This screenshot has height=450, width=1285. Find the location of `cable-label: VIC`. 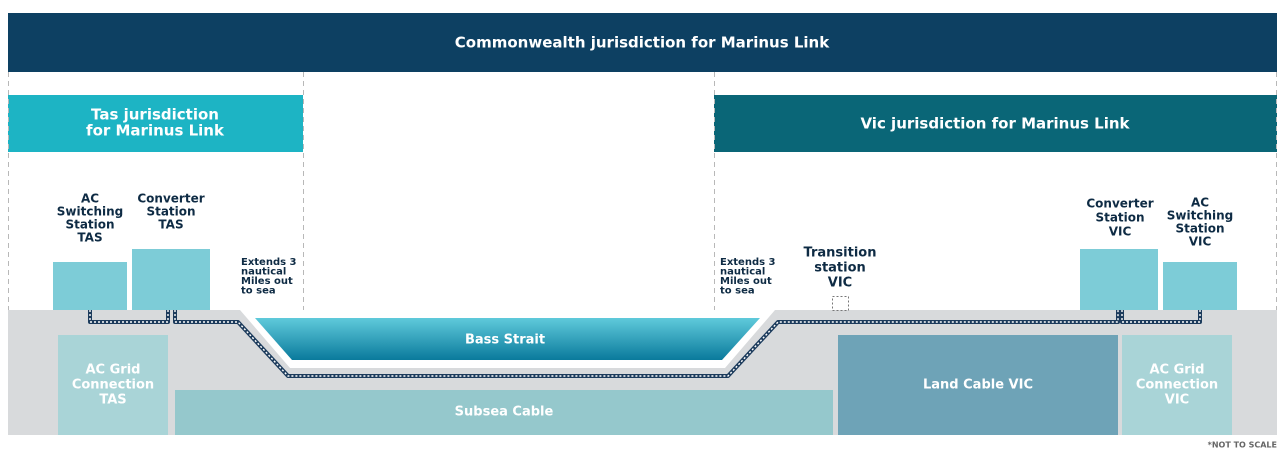

cable-label: VIC is located at coordinates (1177, 400).